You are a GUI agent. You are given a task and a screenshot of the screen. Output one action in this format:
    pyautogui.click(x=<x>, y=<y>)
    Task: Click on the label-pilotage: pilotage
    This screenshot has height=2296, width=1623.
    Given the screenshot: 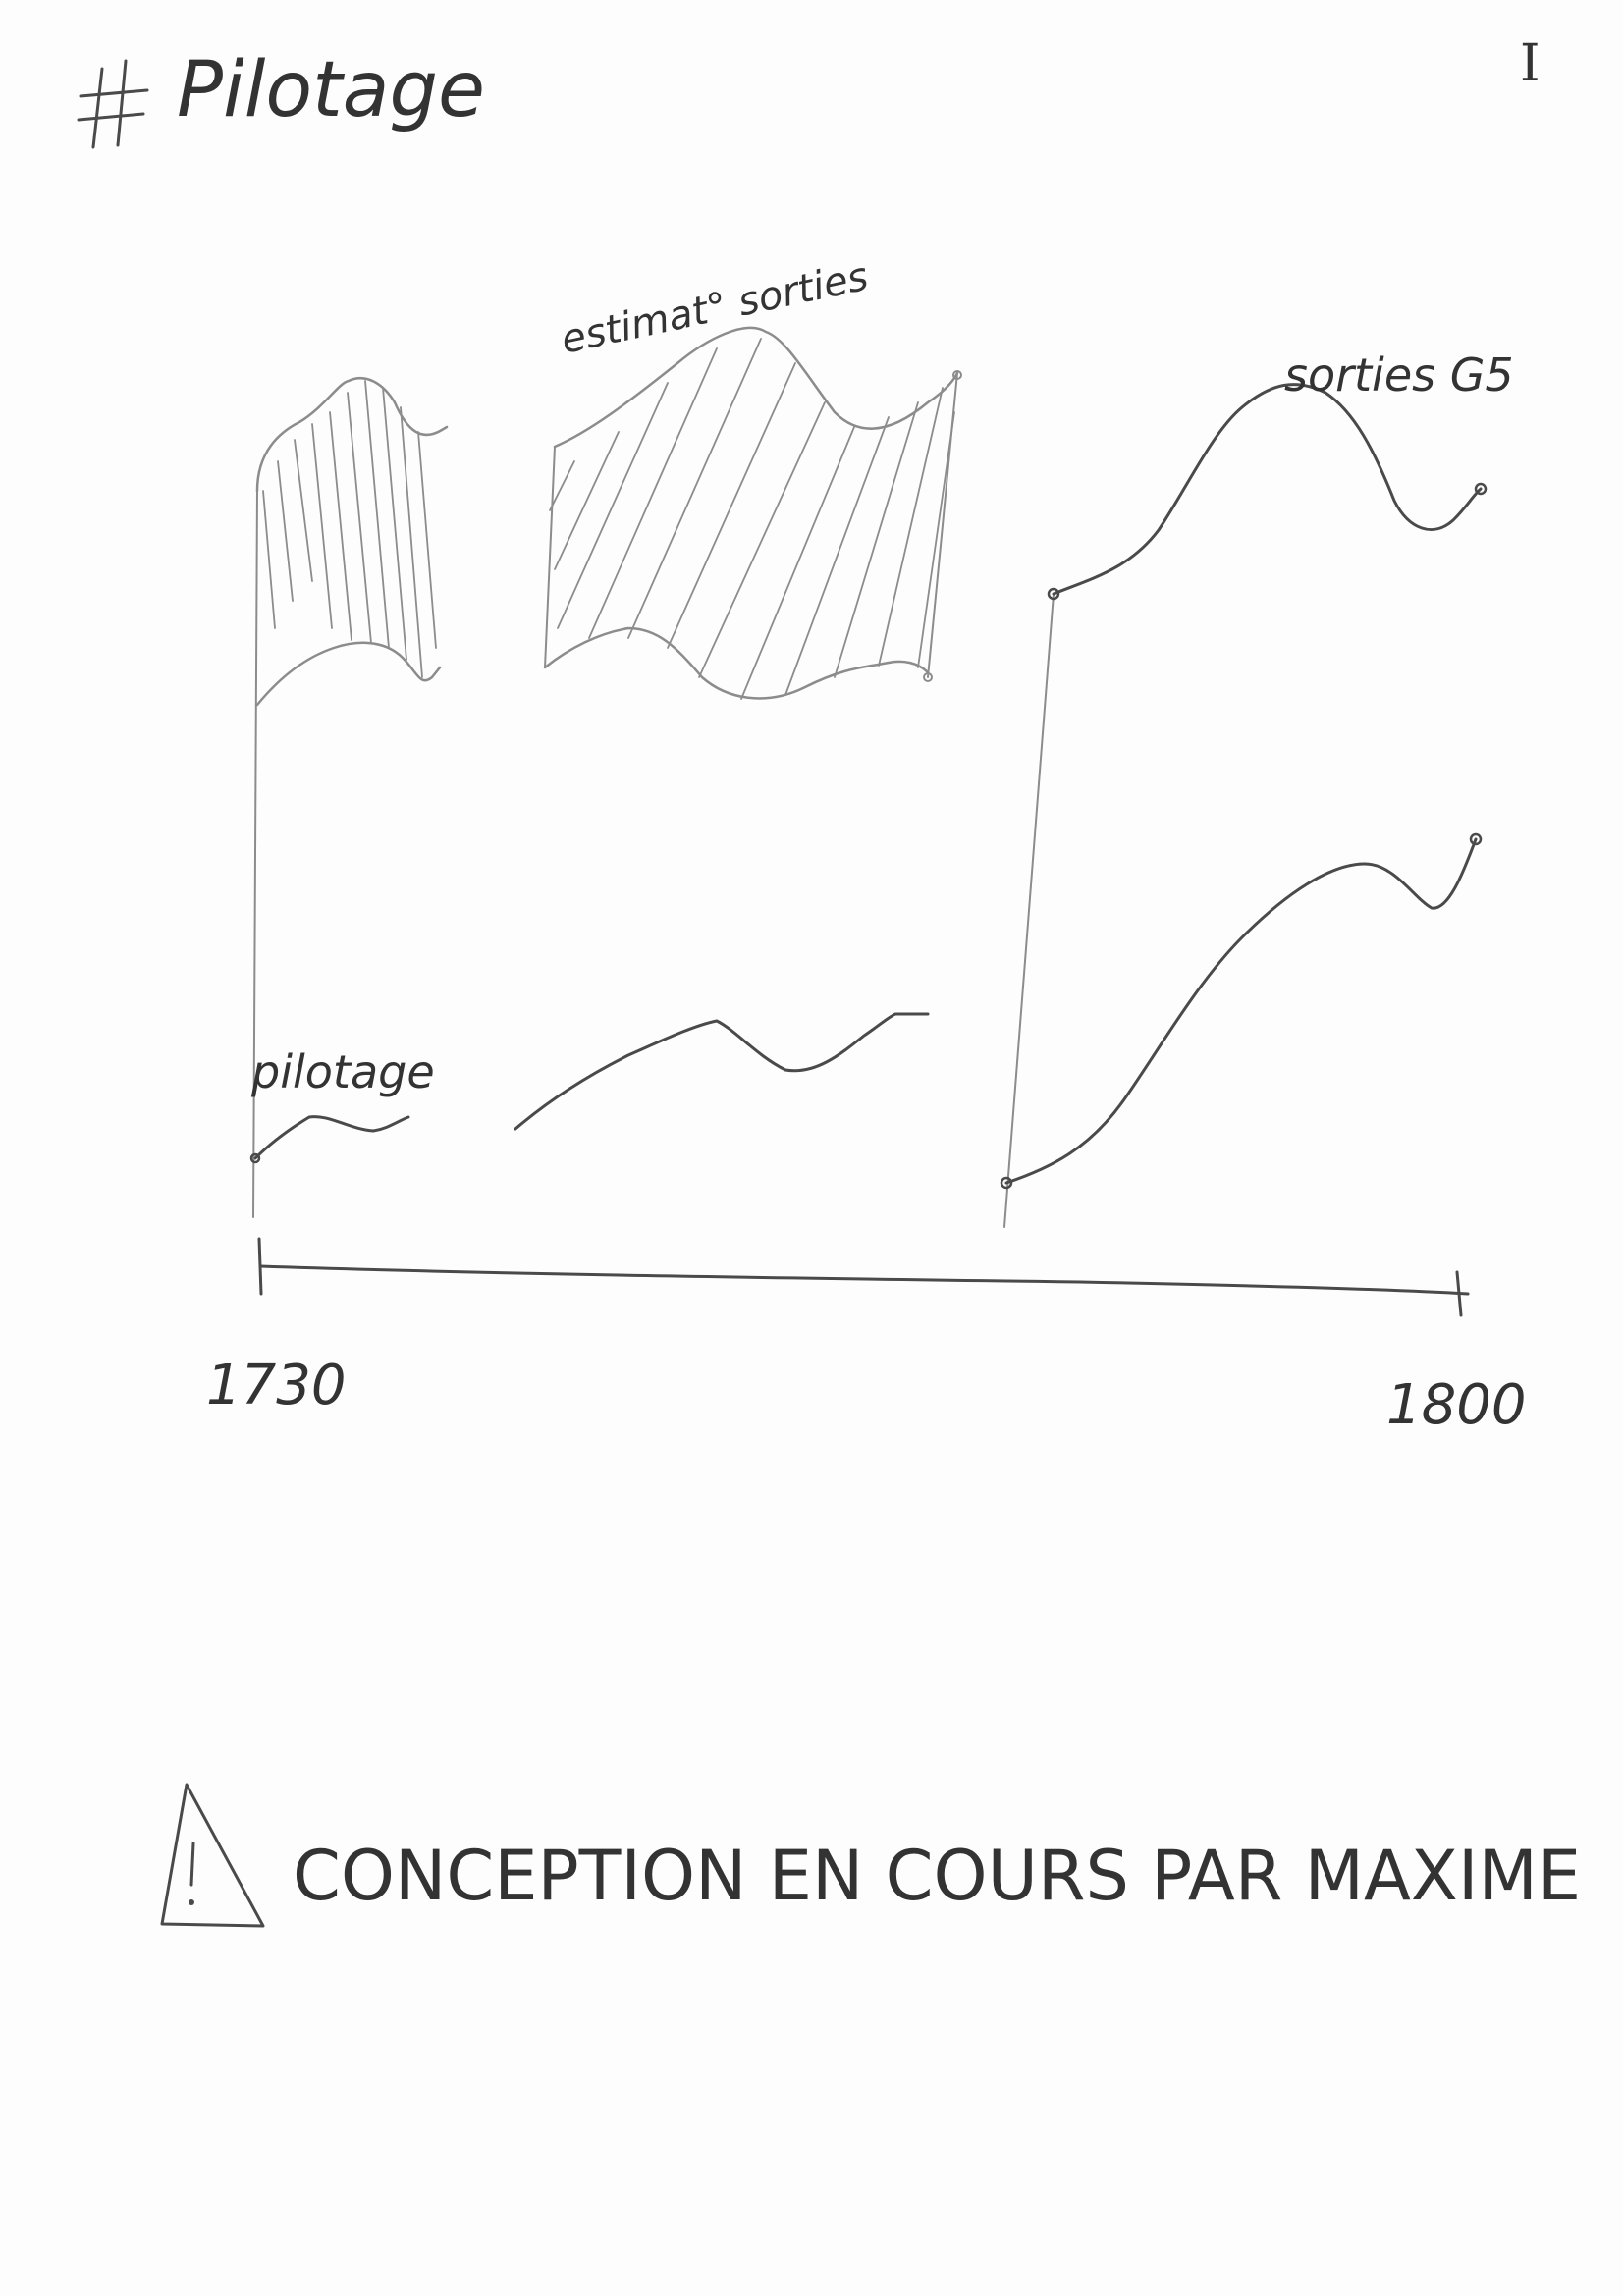 What is the action you would take?
    pyautogui.click(x=342, y=1071)
    